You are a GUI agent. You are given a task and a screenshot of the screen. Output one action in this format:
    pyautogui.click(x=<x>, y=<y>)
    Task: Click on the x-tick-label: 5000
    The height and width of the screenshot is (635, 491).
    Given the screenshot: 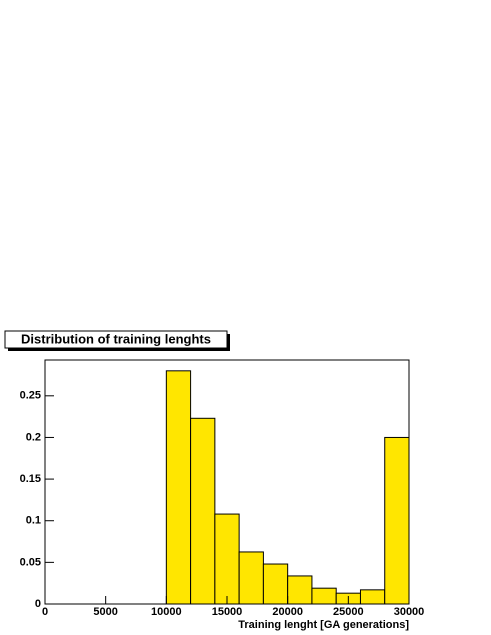 What is the action you would take?
    pyautogui.click(x=105, y=612)
    